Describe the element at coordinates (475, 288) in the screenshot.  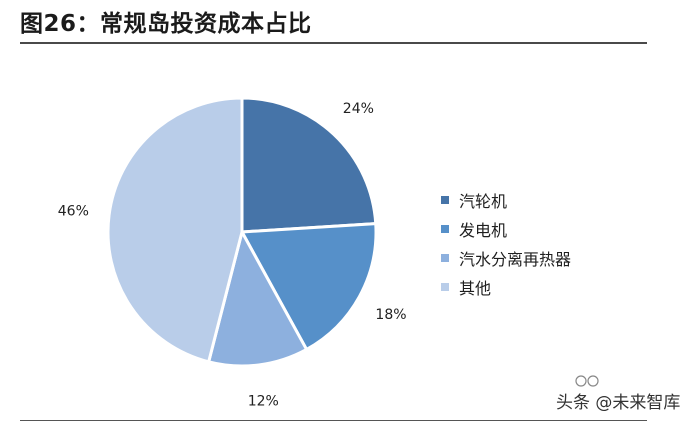
I see `legend-label: 其他` at that location.